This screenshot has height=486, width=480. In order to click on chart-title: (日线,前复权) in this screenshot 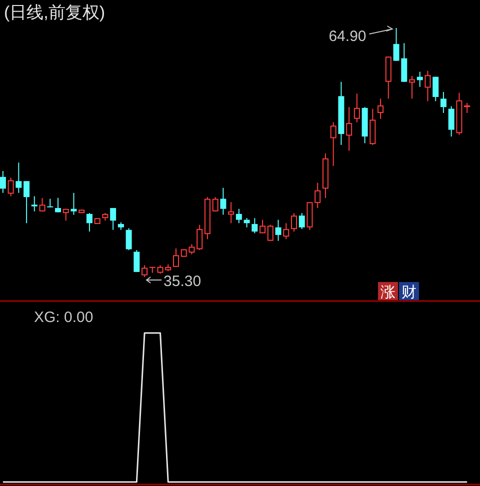, I will do `click(55, 12)`.